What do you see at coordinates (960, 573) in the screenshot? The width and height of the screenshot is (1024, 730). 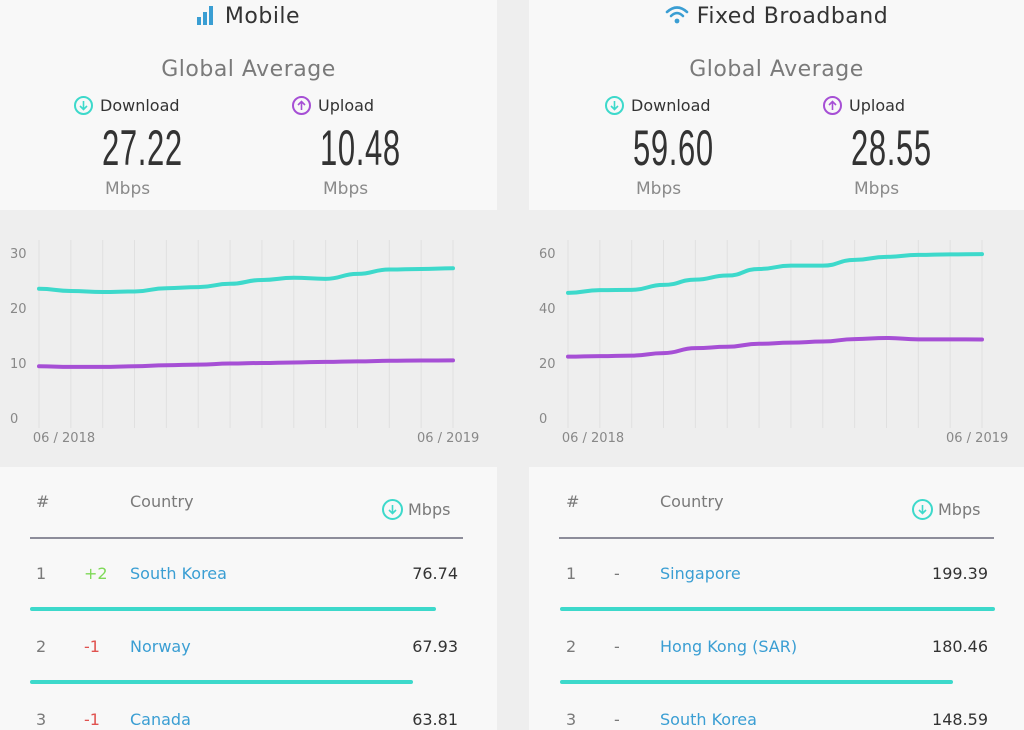 I see `speed-value: 199.39` at bounding box center [960, 573].